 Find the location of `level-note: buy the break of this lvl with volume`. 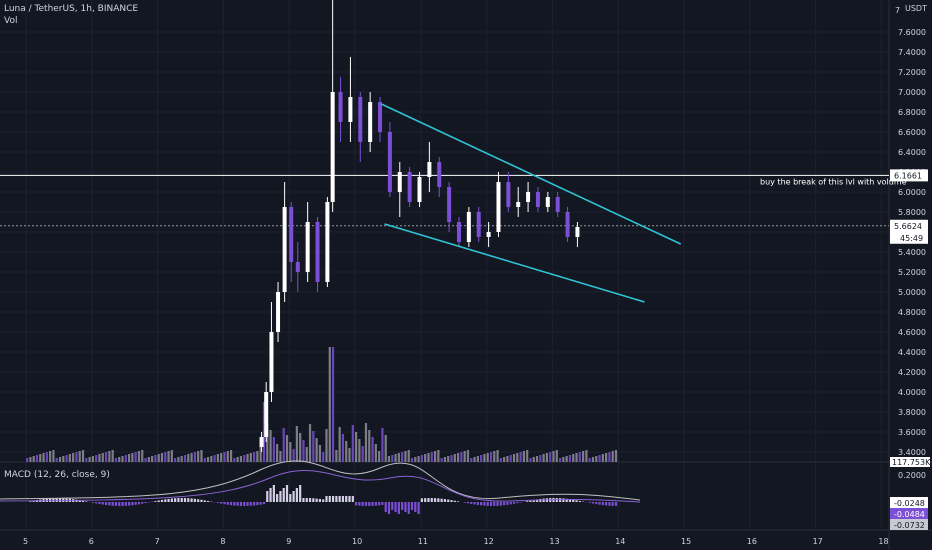

level-note: buy the break of this lvl with volume is located at coordinates (833, 181).